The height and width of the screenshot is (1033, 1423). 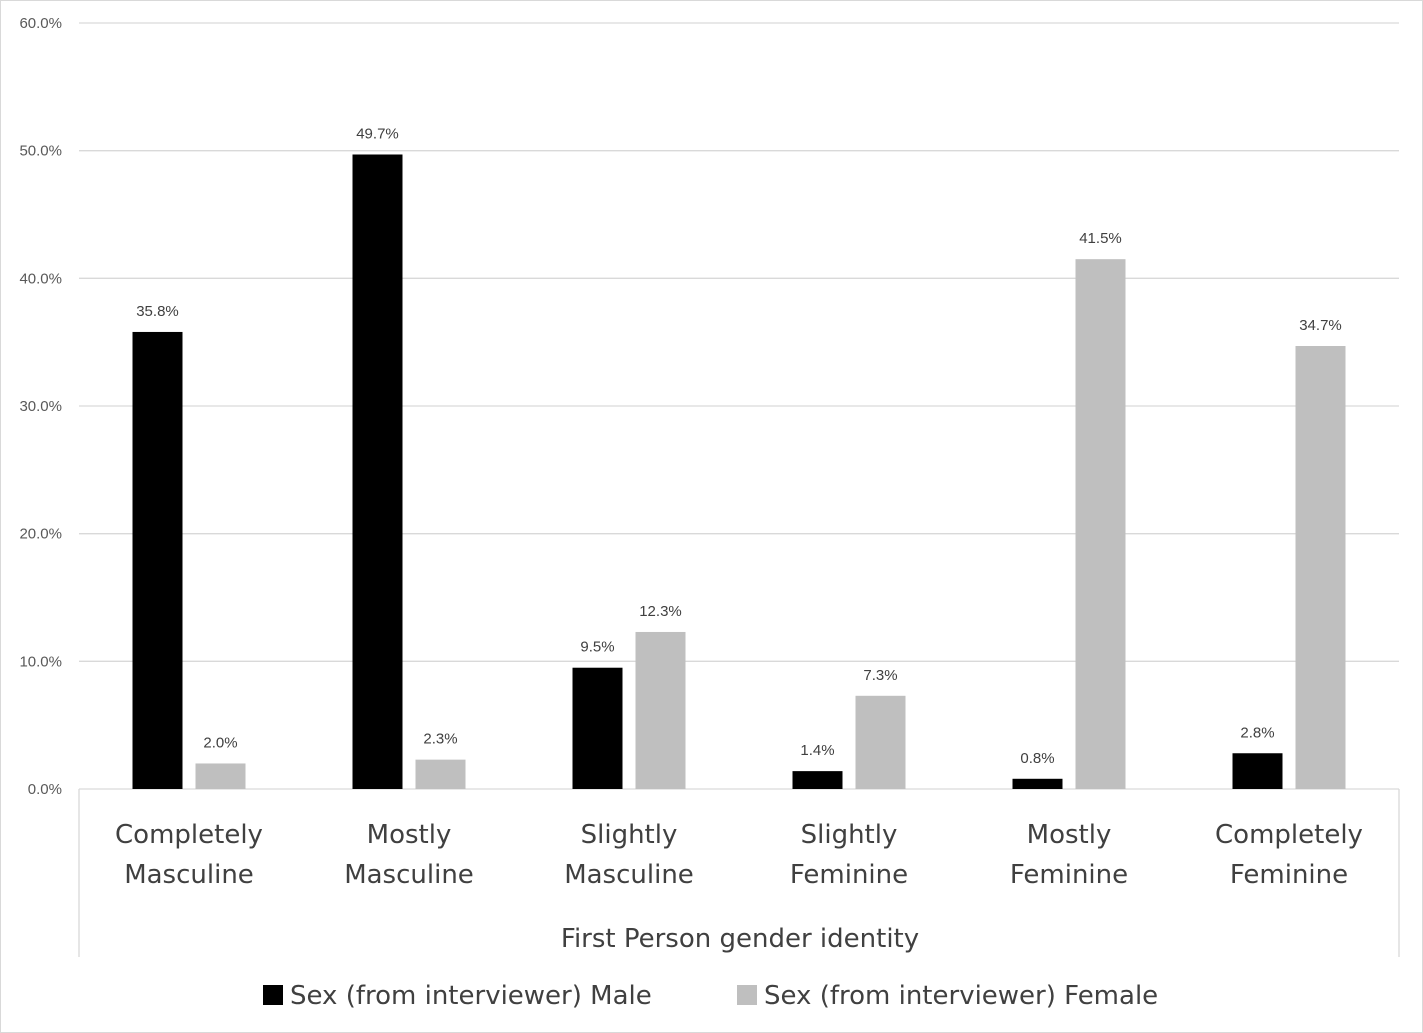 I want to click on y-tick-label: 40.0%, so click(x=40, y=278).